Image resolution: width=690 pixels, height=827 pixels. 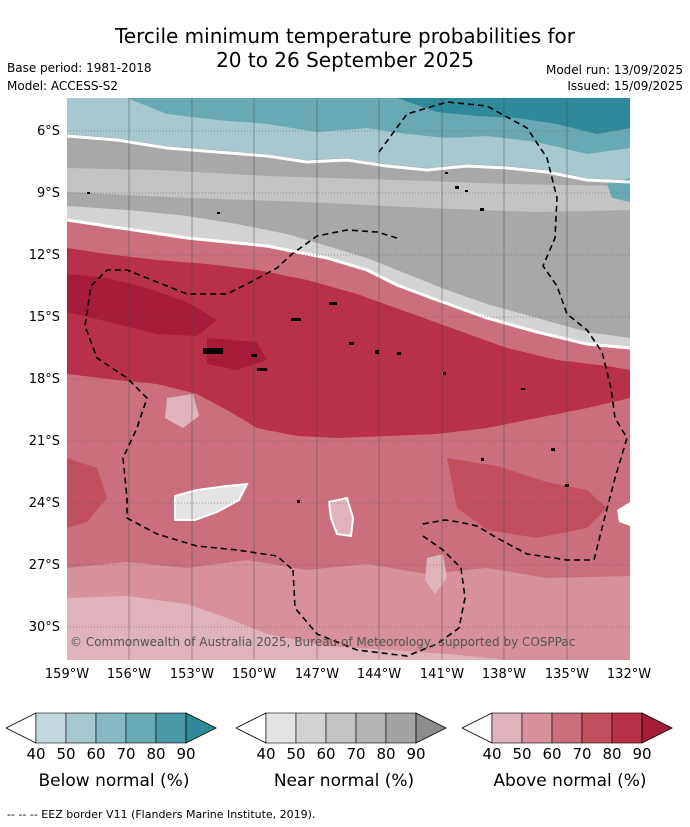 I want to click on lat-label-30s: 30°S, so click(x=44, y=627).